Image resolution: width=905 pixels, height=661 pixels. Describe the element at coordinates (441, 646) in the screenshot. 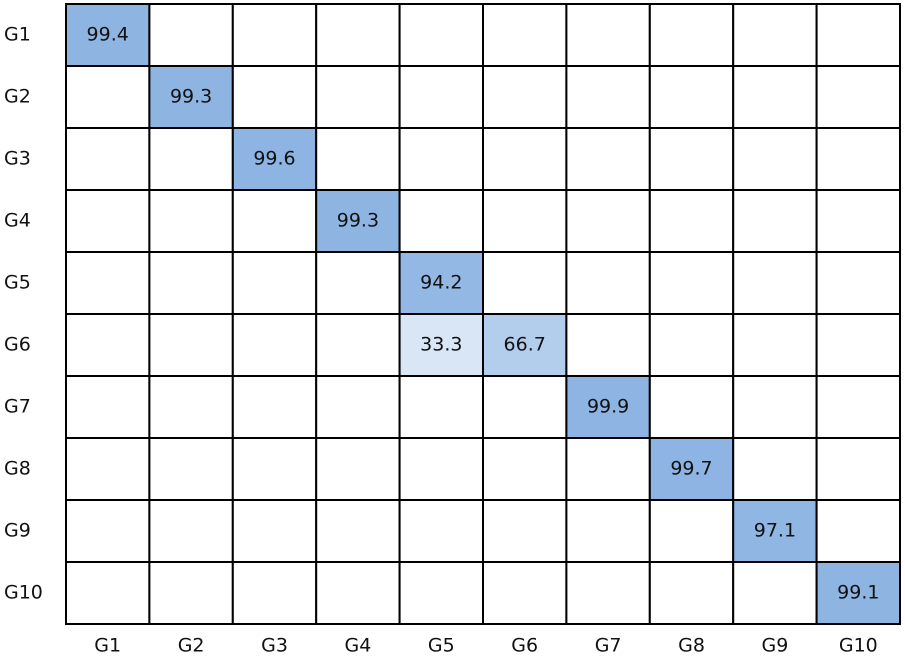

I see `x-tick-label: G5` at that location.